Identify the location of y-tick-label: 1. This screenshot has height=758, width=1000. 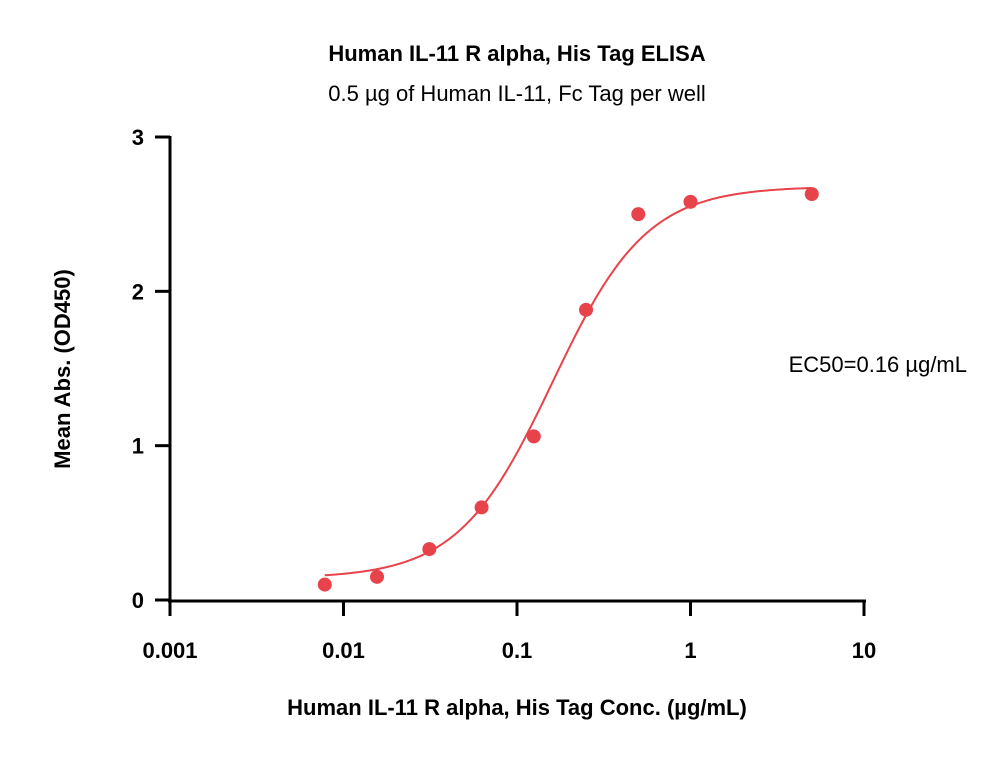
(138, 446).